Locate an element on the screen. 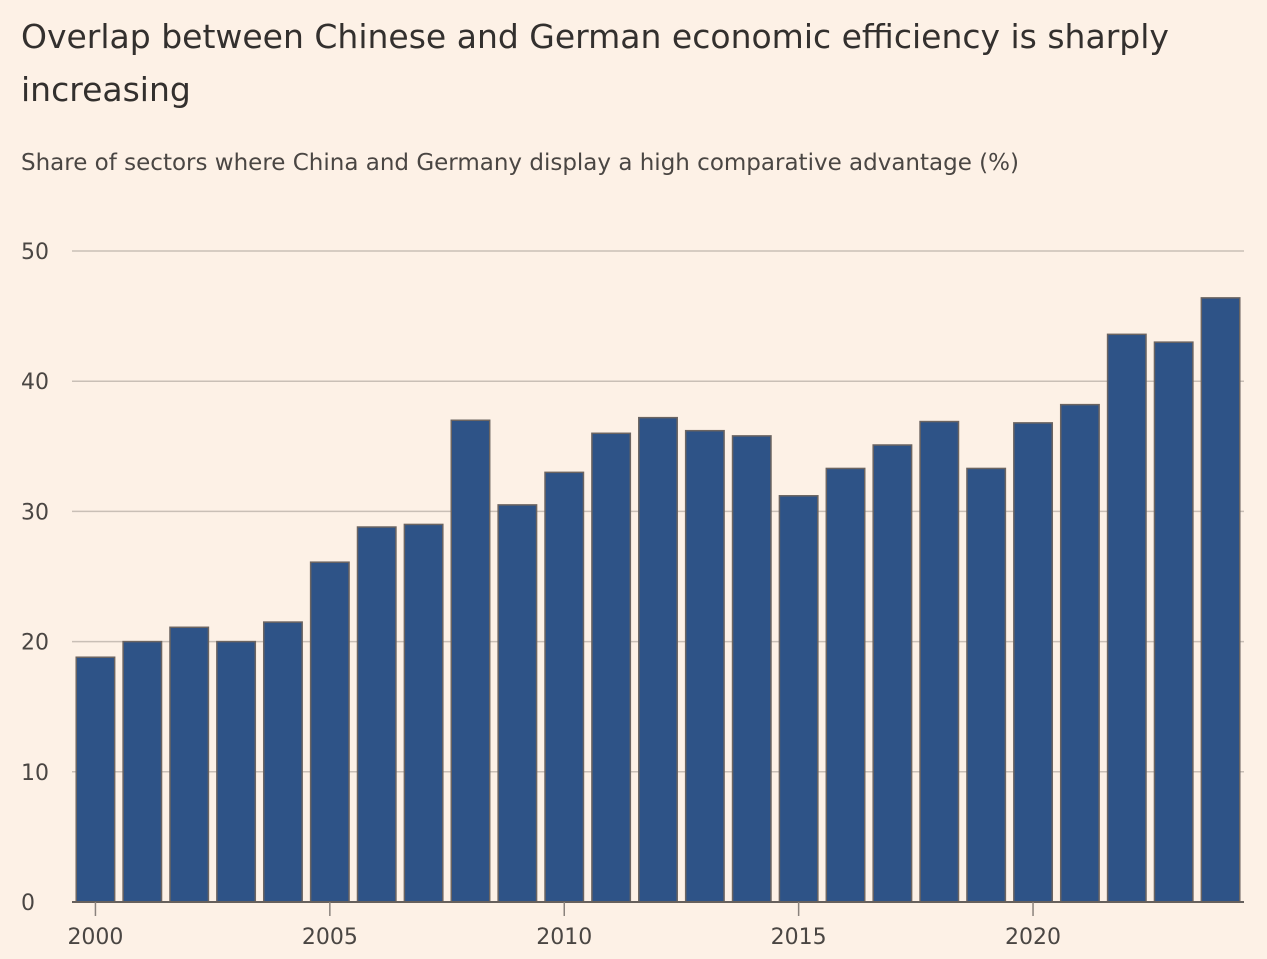  bar-2019 is located at coordinates (986, 685).